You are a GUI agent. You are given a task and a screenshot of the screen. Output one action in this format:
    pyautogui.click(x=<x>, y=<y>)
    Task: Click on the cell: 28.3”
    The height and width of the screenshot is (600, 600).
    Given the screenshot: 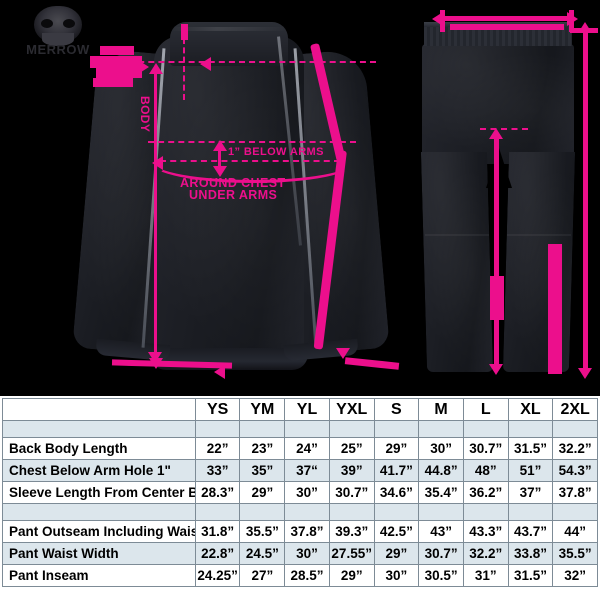 What is the action you would take?
    pyautogui.click(x=217, y=492)
    